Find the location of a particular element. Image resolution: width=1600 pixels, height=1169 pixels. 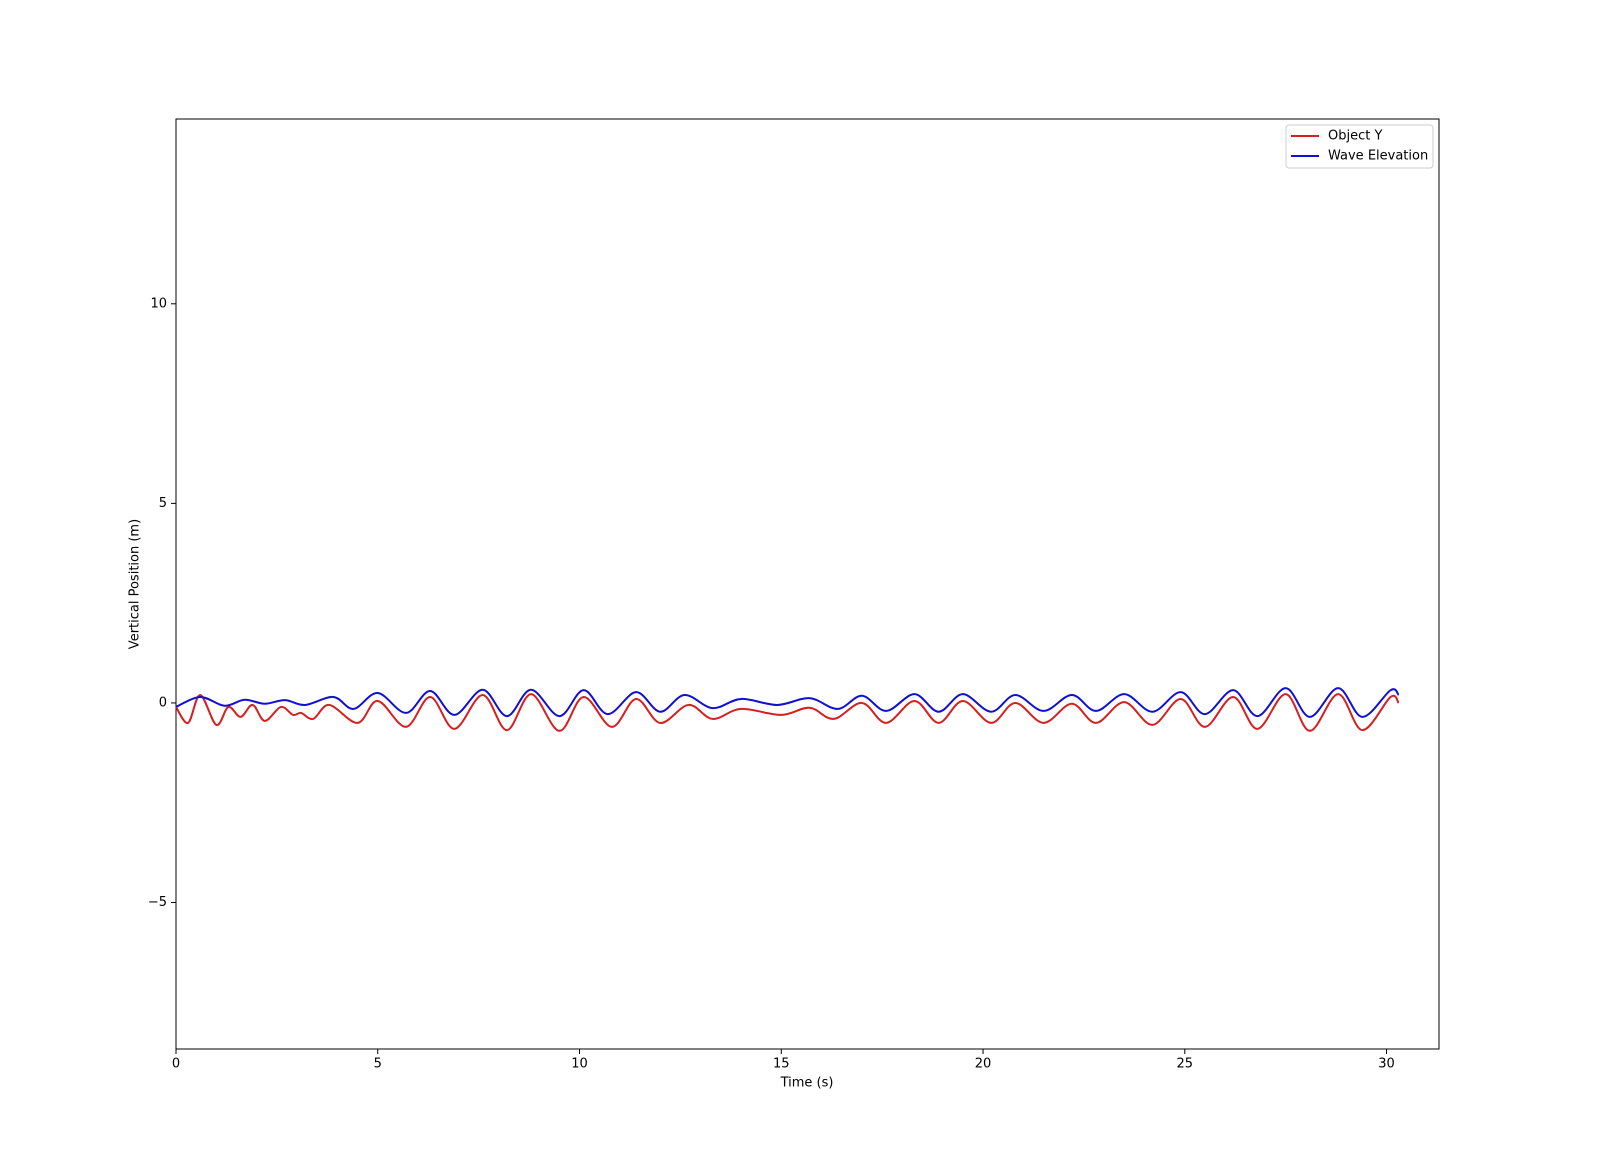

x-tick-label: 0 is located at coordinates (176, 1064).